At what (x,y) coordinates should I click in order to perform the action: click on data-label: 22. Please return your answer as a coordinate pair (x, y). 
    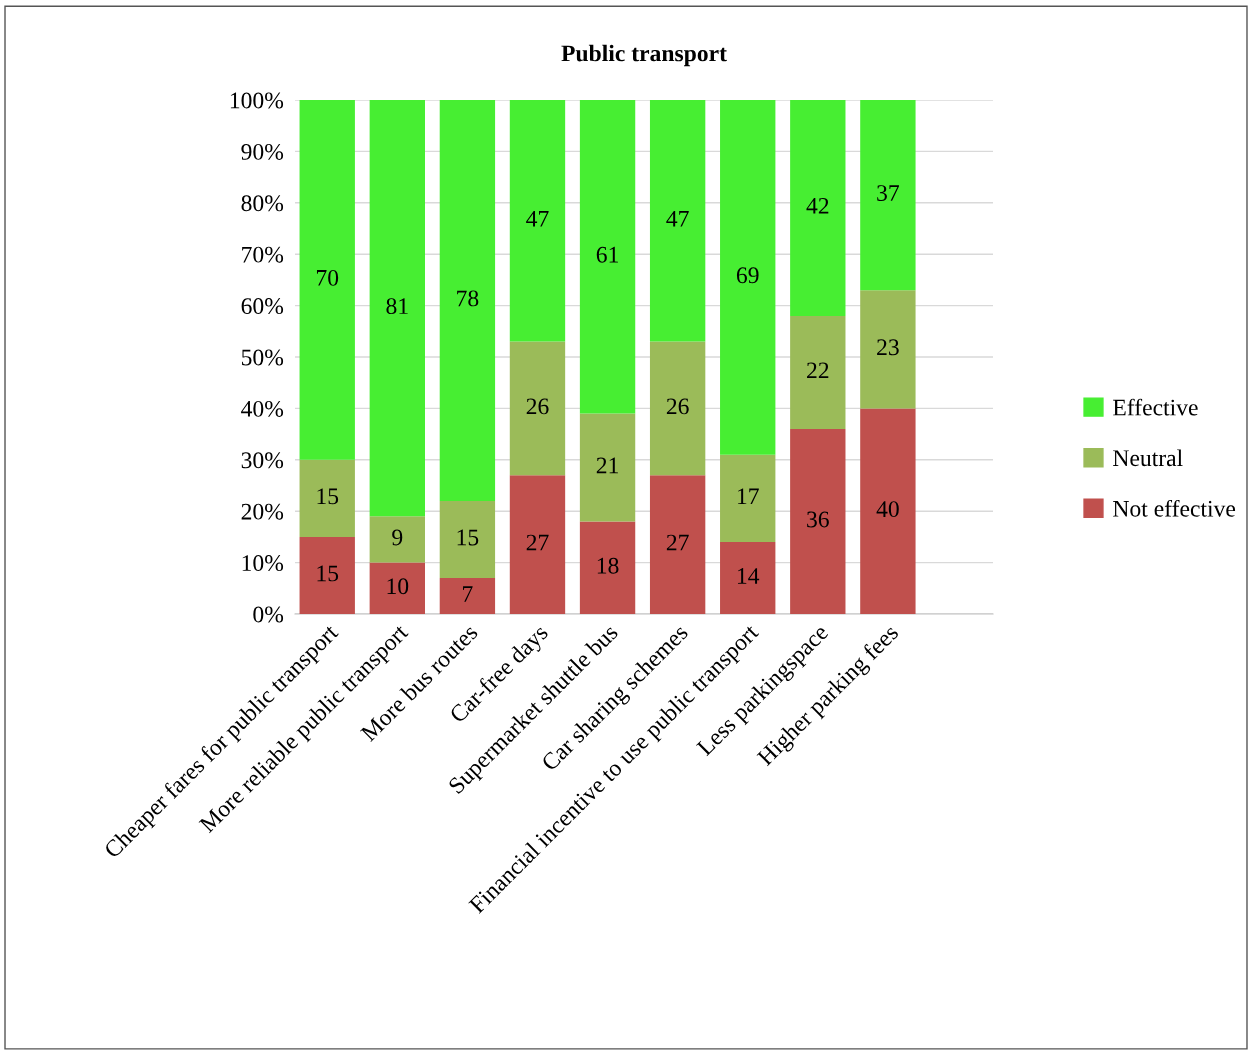
    Looking at the image, I should click on (818, 370).